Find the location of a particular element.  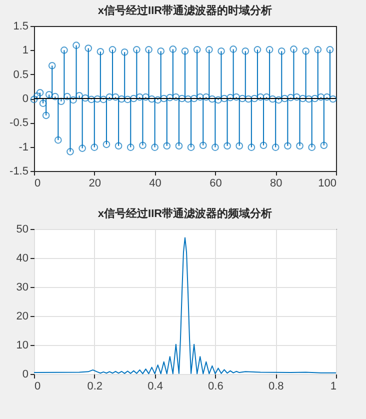

x-tick-label: 80 is located at coordinates (276, 184).